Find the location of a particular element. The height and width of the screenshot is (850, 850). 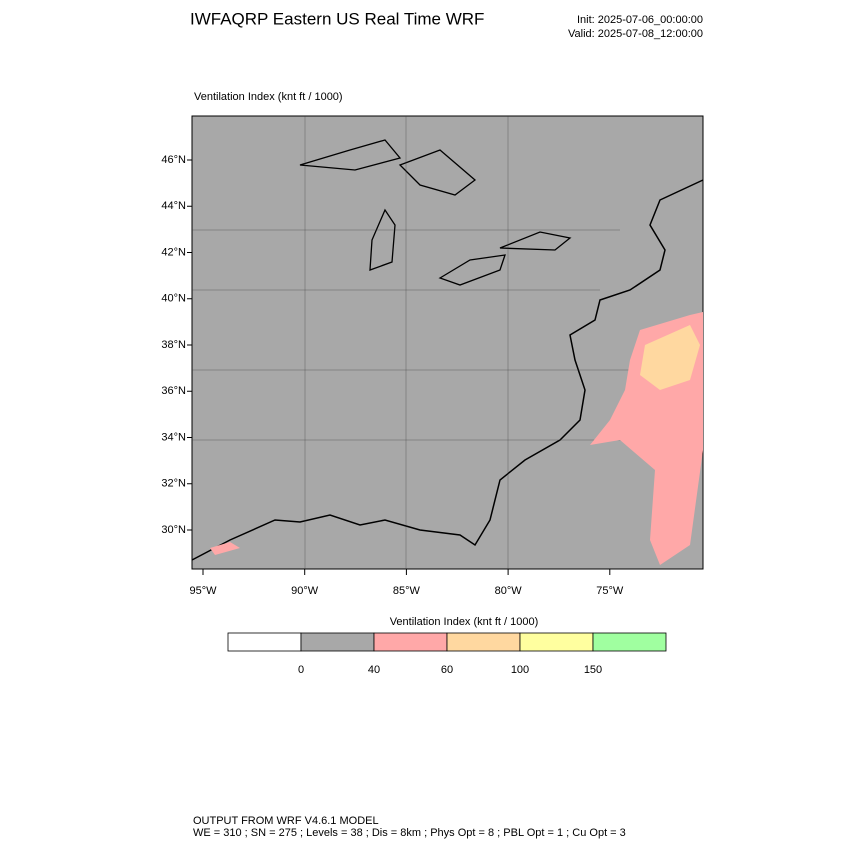

colorbar-label: 0 is located at coordinates (301, 670).